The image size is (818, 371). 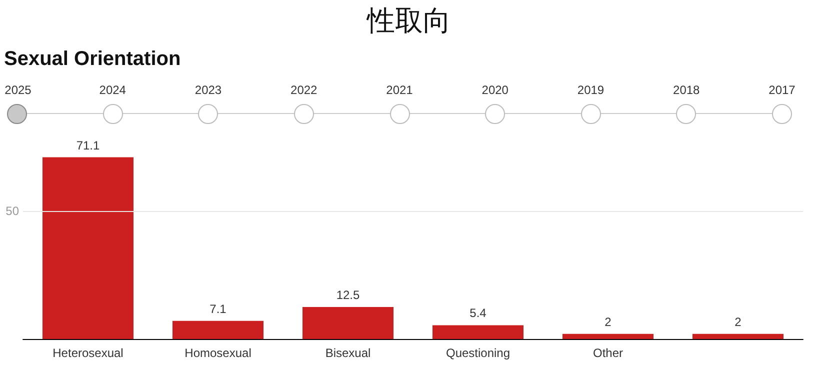 I want to click on x-tick-label: Bisexual, so click(x=348, y=353).